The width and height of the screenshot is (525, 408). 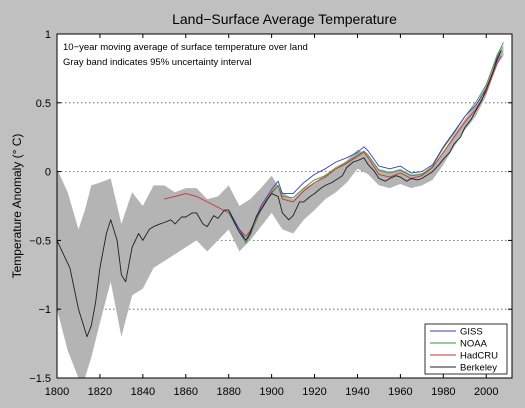 What do you see at coordinates (478, 368) in the screenshot?
I see `legend-label-berkeley: Berkeley` at bounding box center [478, 368].